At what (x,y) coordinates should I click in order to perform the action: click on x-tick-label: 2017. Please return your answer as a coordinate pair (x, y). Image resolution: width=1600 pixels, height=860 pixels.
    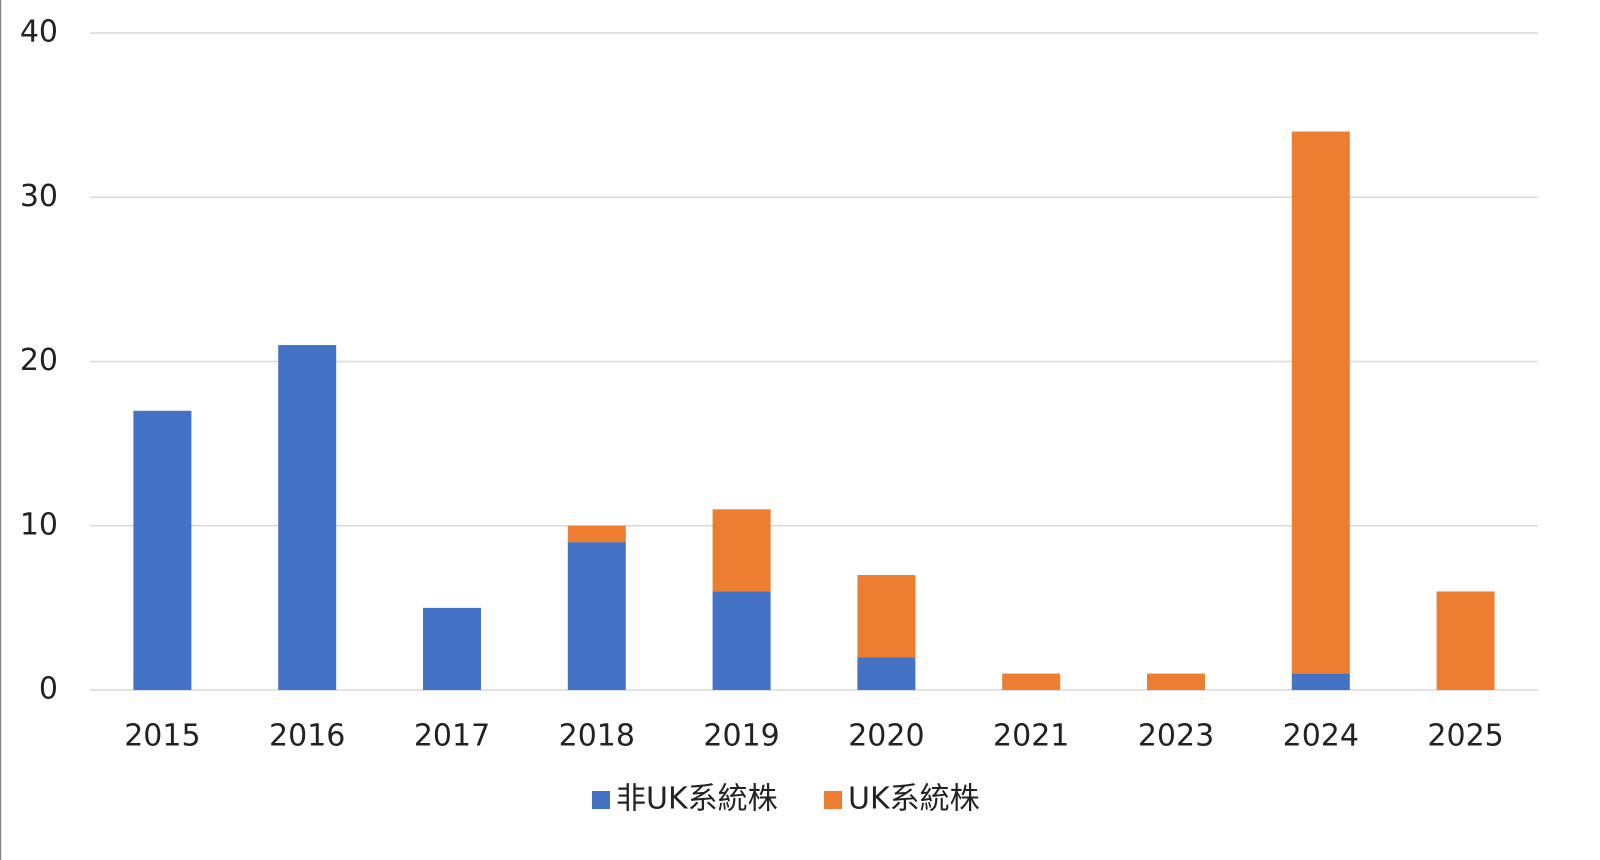
    Looking at the image, I should click on (452, 736).